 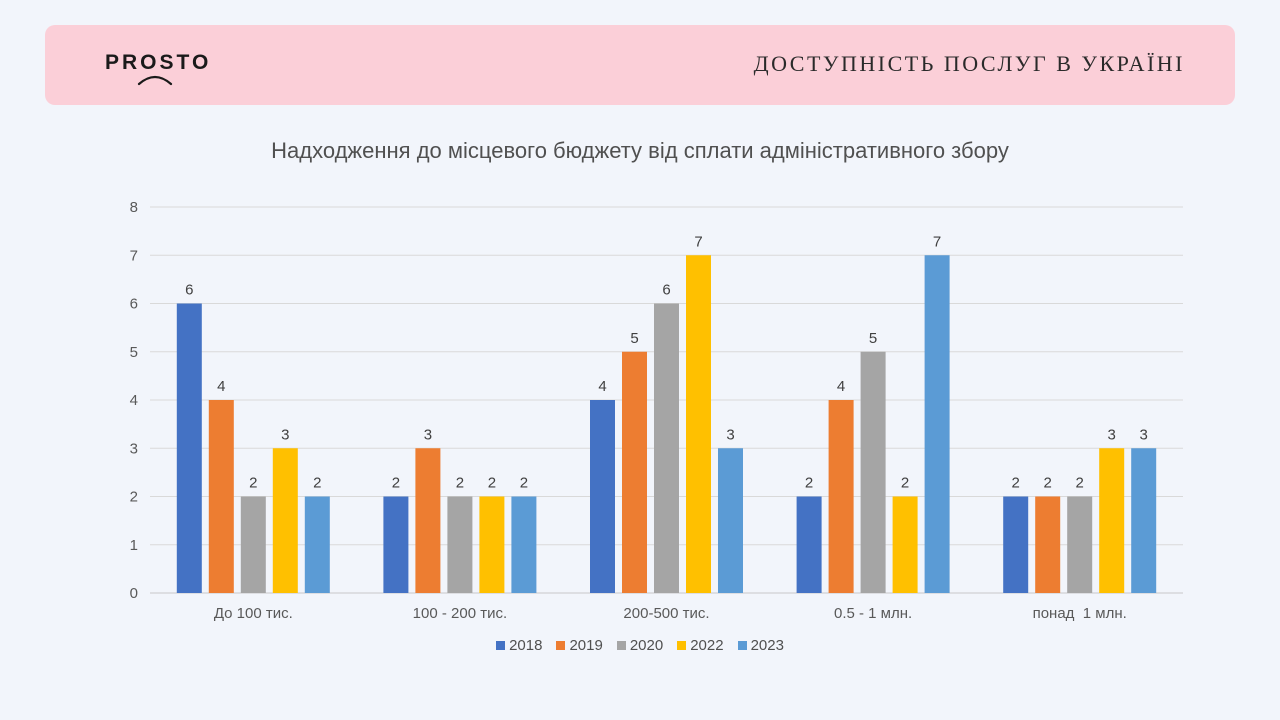 I want to click on legend-label: 2020, so click(x=646, y=645).